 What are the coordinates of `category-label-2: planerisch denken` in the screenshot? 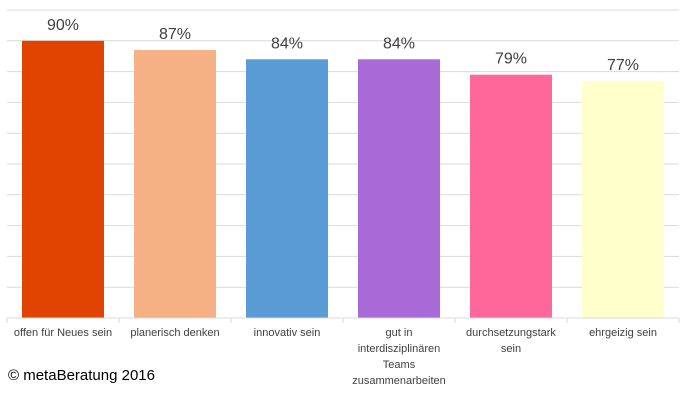 It's located at (174, 333).